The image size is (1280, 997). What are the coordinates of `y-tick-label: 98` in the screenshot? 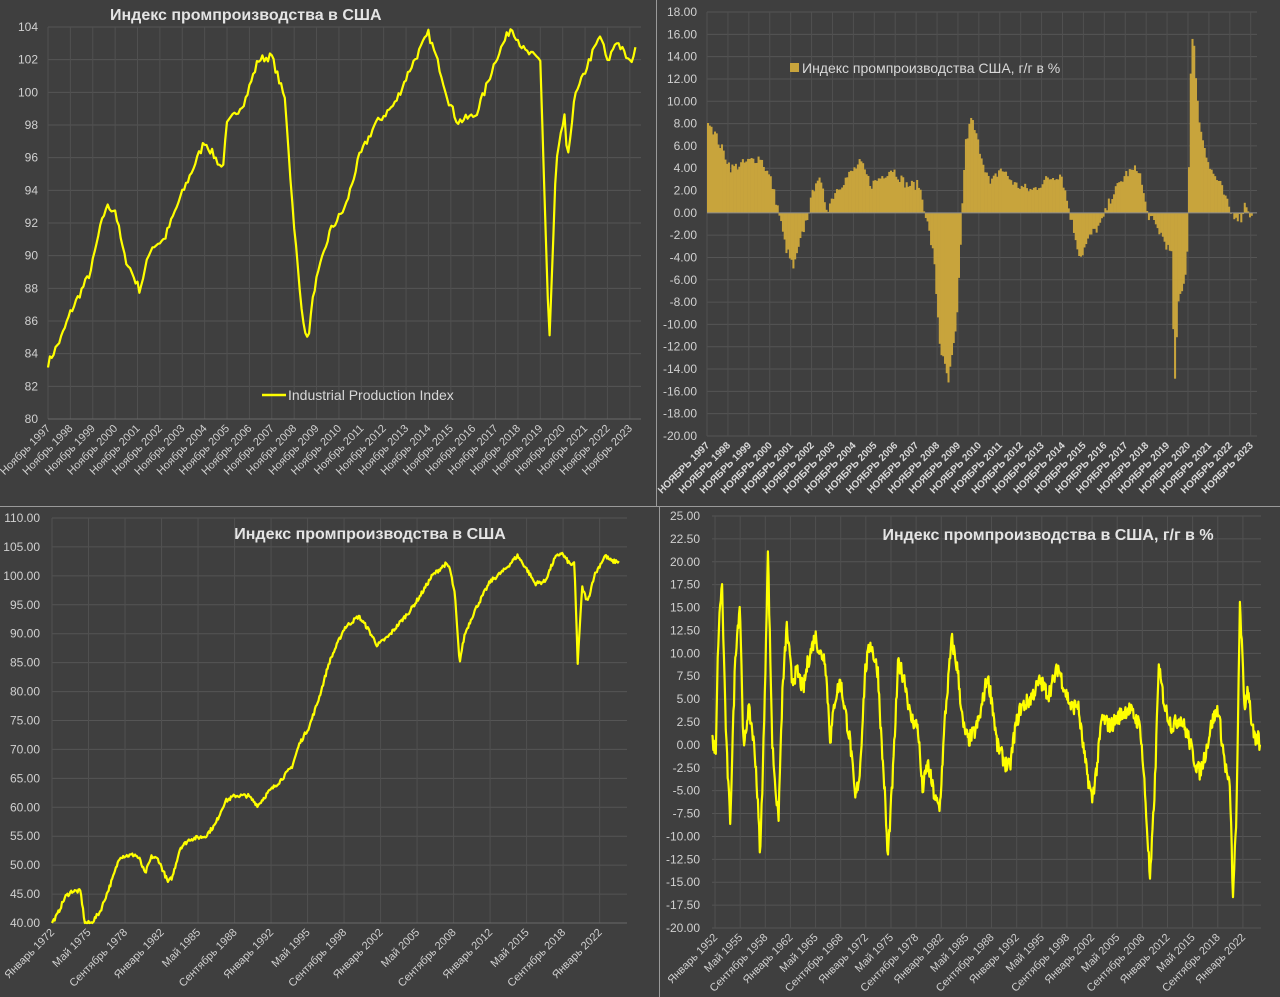 It's located at (32, 125).